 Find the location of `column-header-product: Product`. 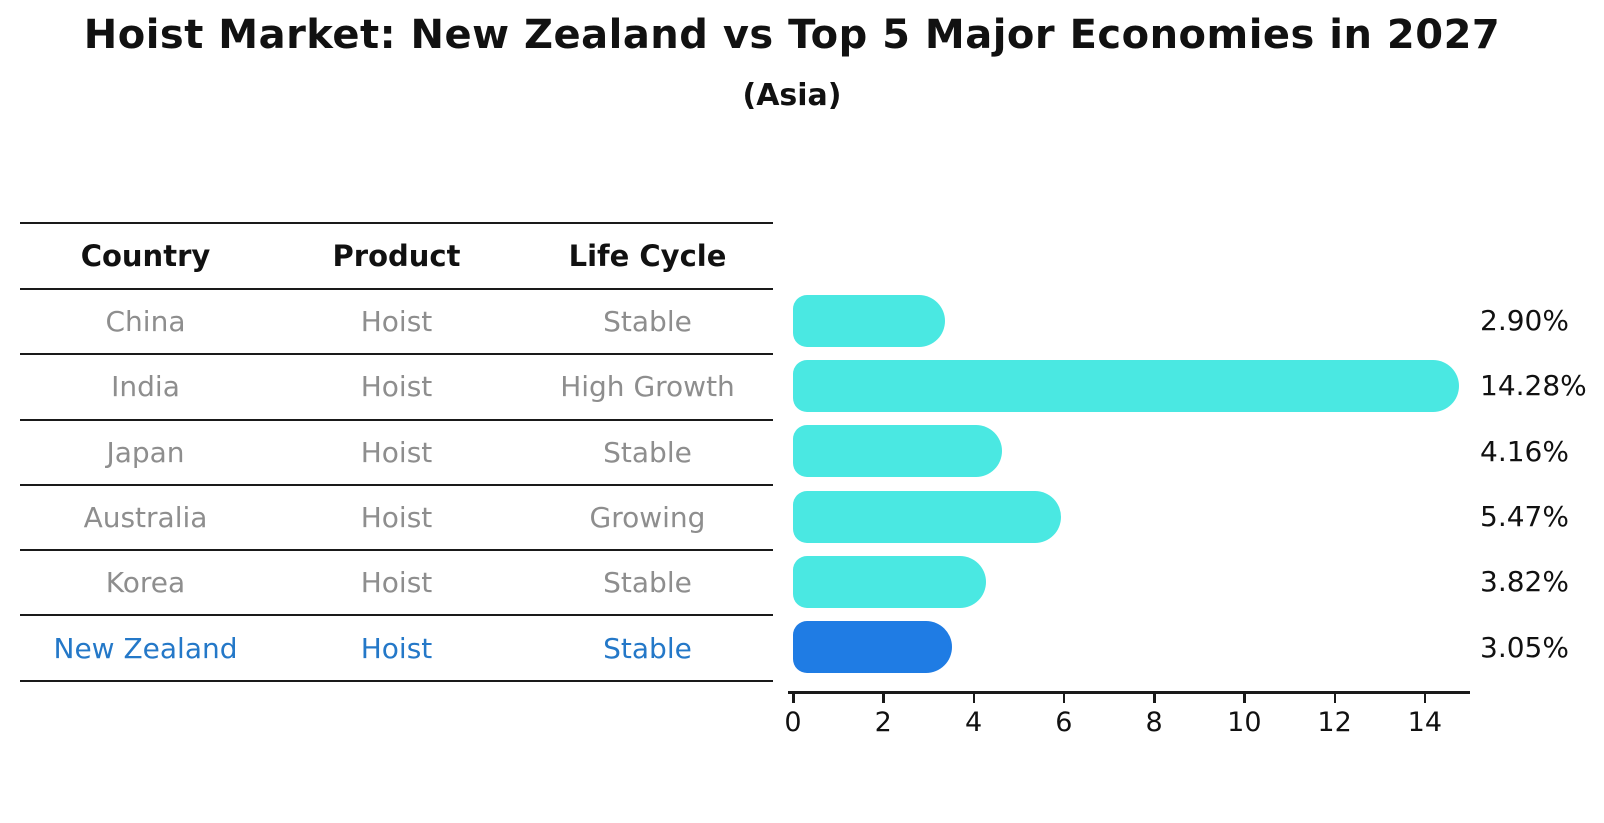

column-header-product: Product is located at coordinates (396, 256).